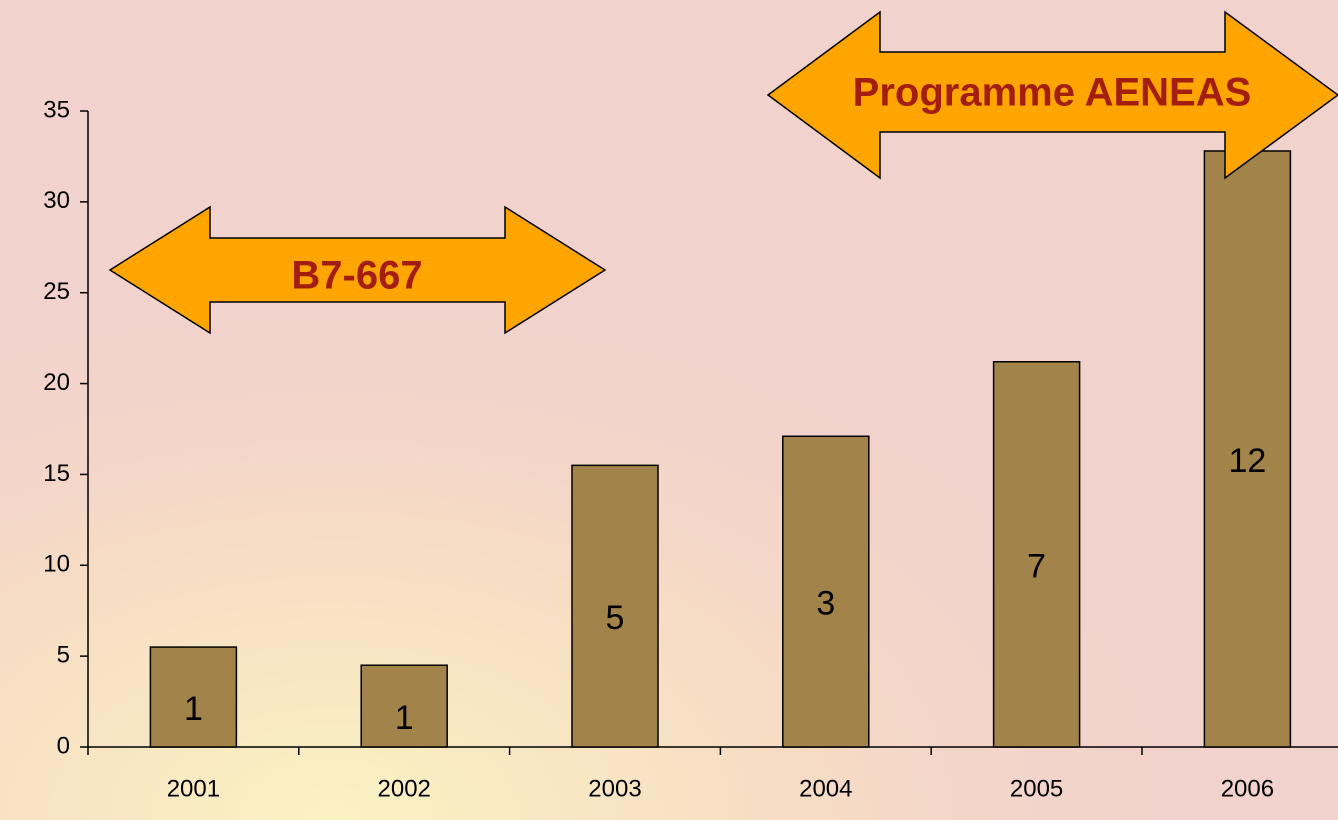  I want to click on y-tick-label: 5, so click(63, 654).